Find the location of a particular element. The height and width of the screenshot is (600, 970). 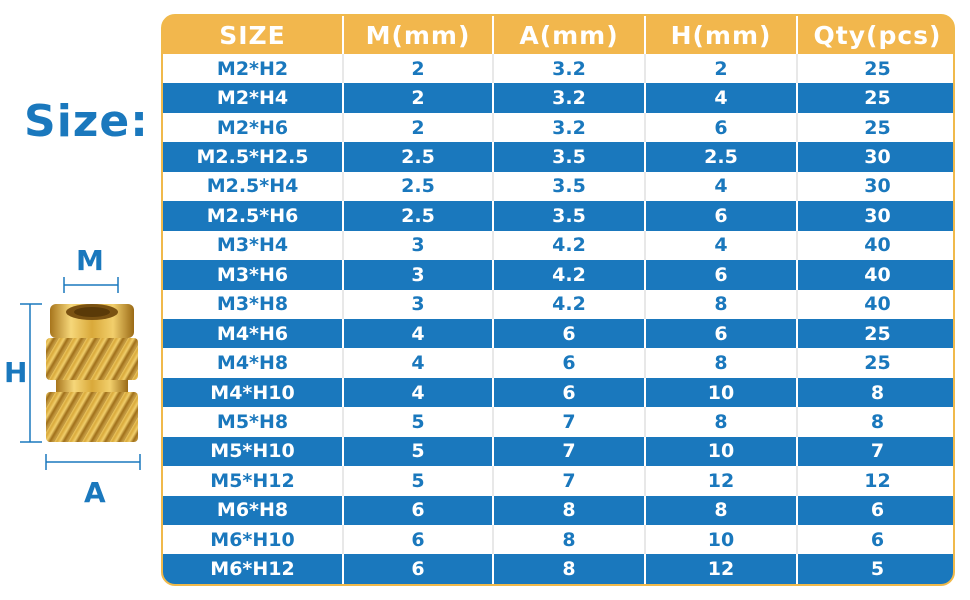

table-row: M5*H12 5 7 12 12 is located at coordinates (558, 481).